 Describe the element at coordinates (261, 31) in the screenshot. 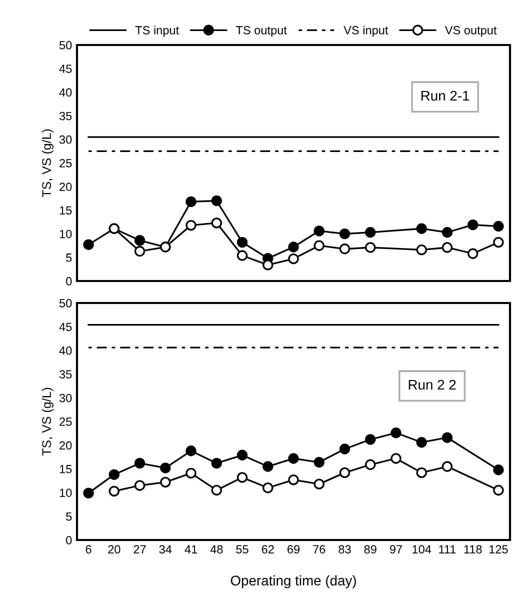

I see `legend-label: TS output` at that location.